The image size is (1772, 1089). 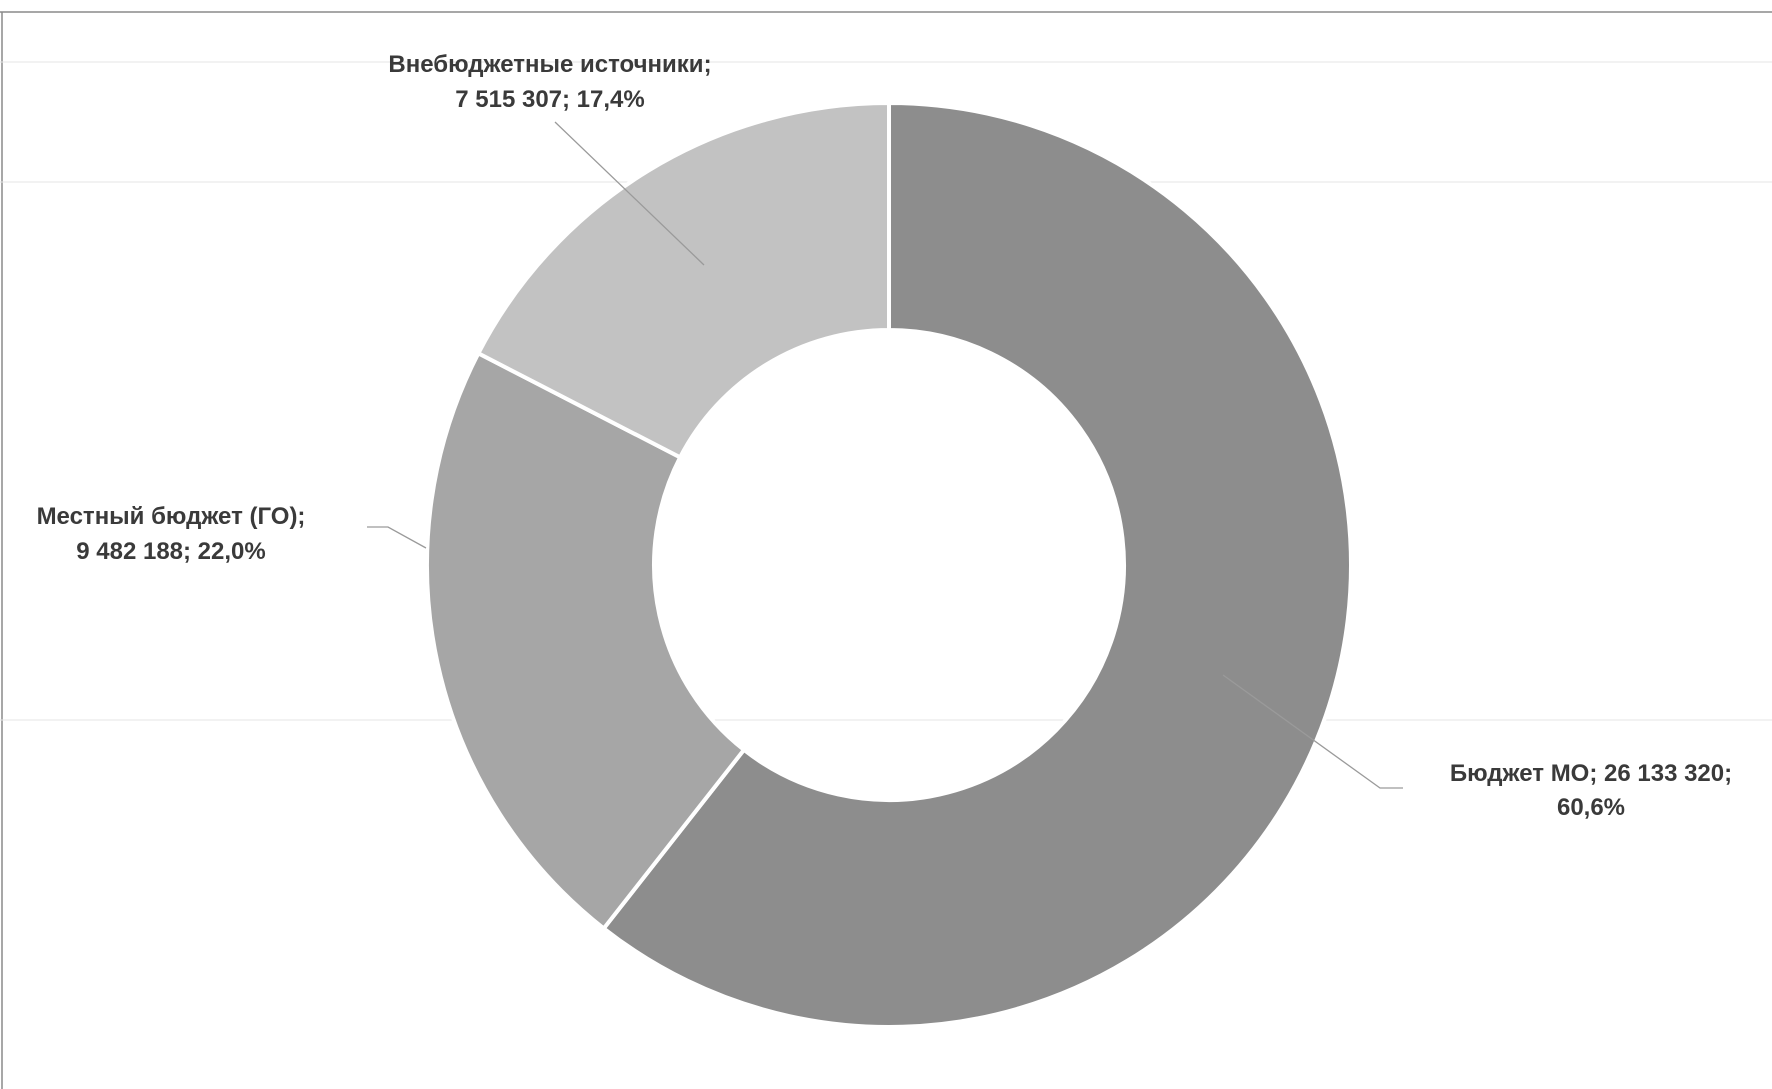 I want to click on data-label-line: Местный бюджет (ГО);, so click(x=171, y=516).